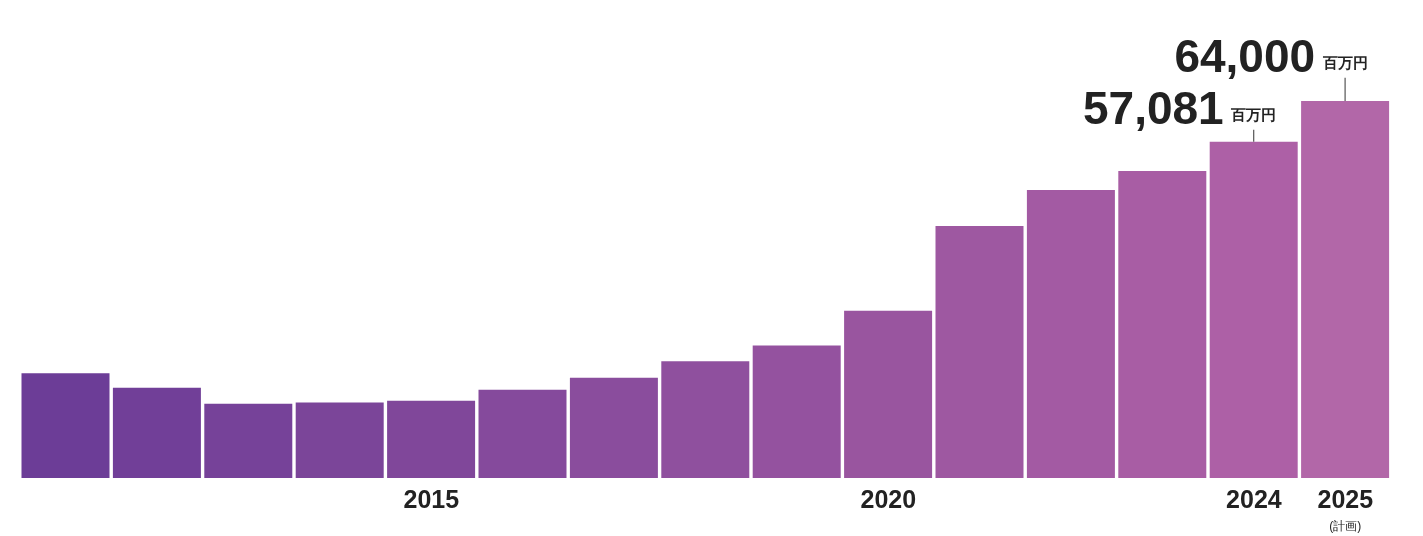  I want to click on text: (計画), so click(1345, 526).